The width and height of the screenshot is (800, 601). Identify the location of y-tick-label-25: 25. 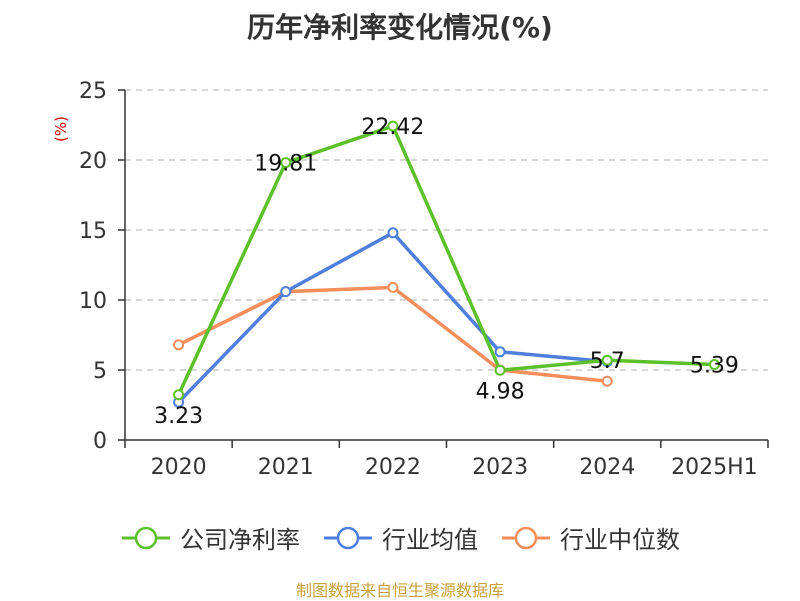
(93, 91).